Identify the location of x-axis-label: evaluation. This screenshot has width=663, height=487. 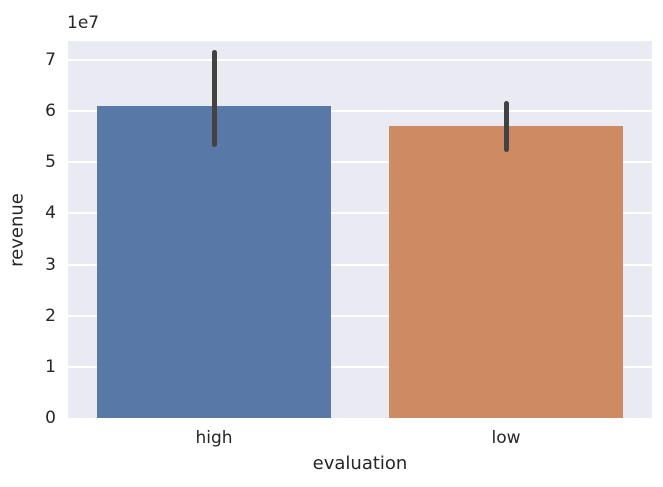
(360, 463).